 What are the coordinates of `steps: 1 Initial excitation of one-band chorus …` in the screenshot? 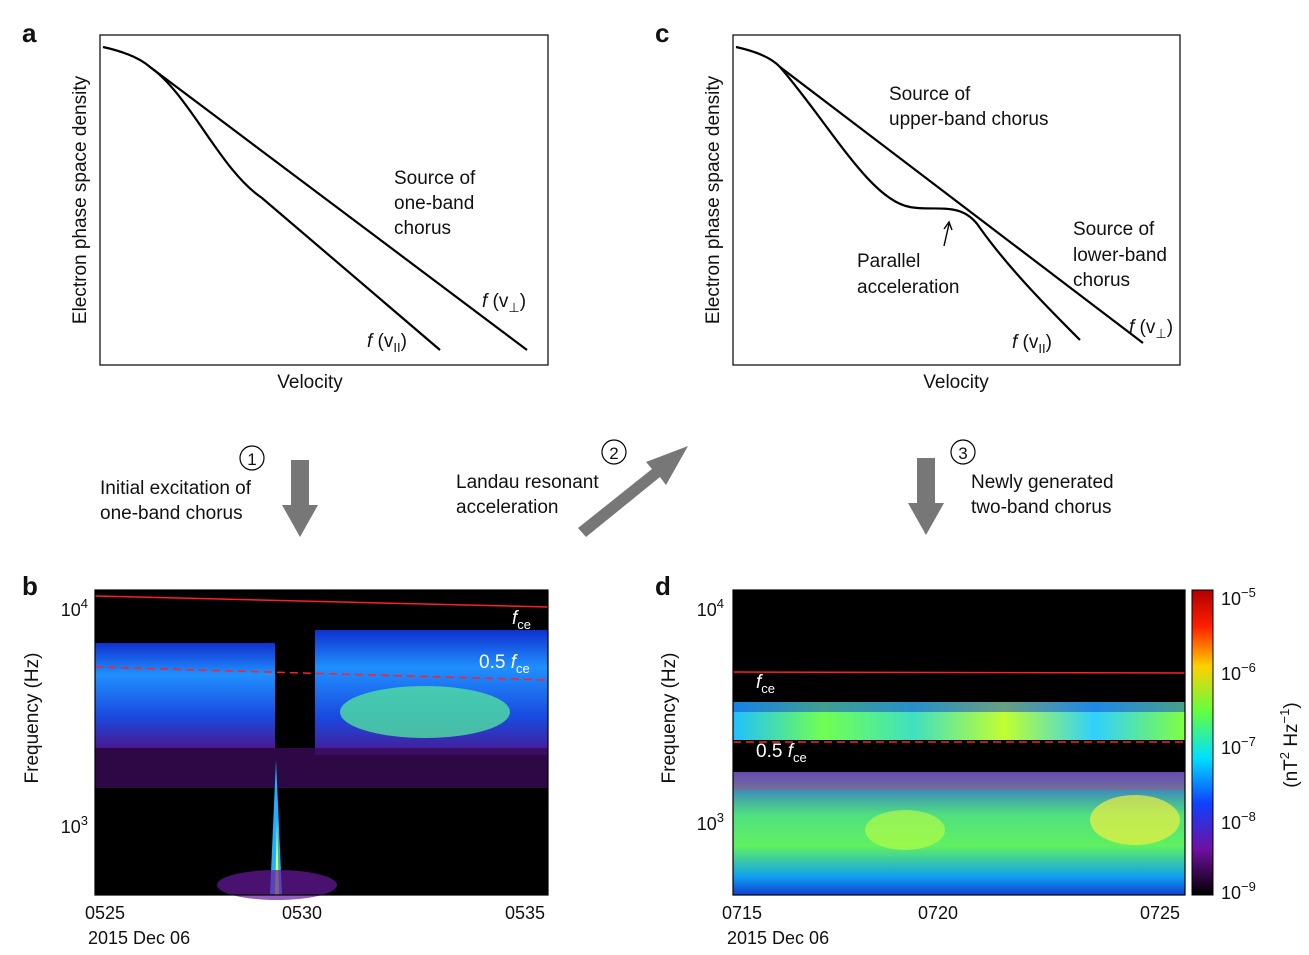 It's located at (607, 488).